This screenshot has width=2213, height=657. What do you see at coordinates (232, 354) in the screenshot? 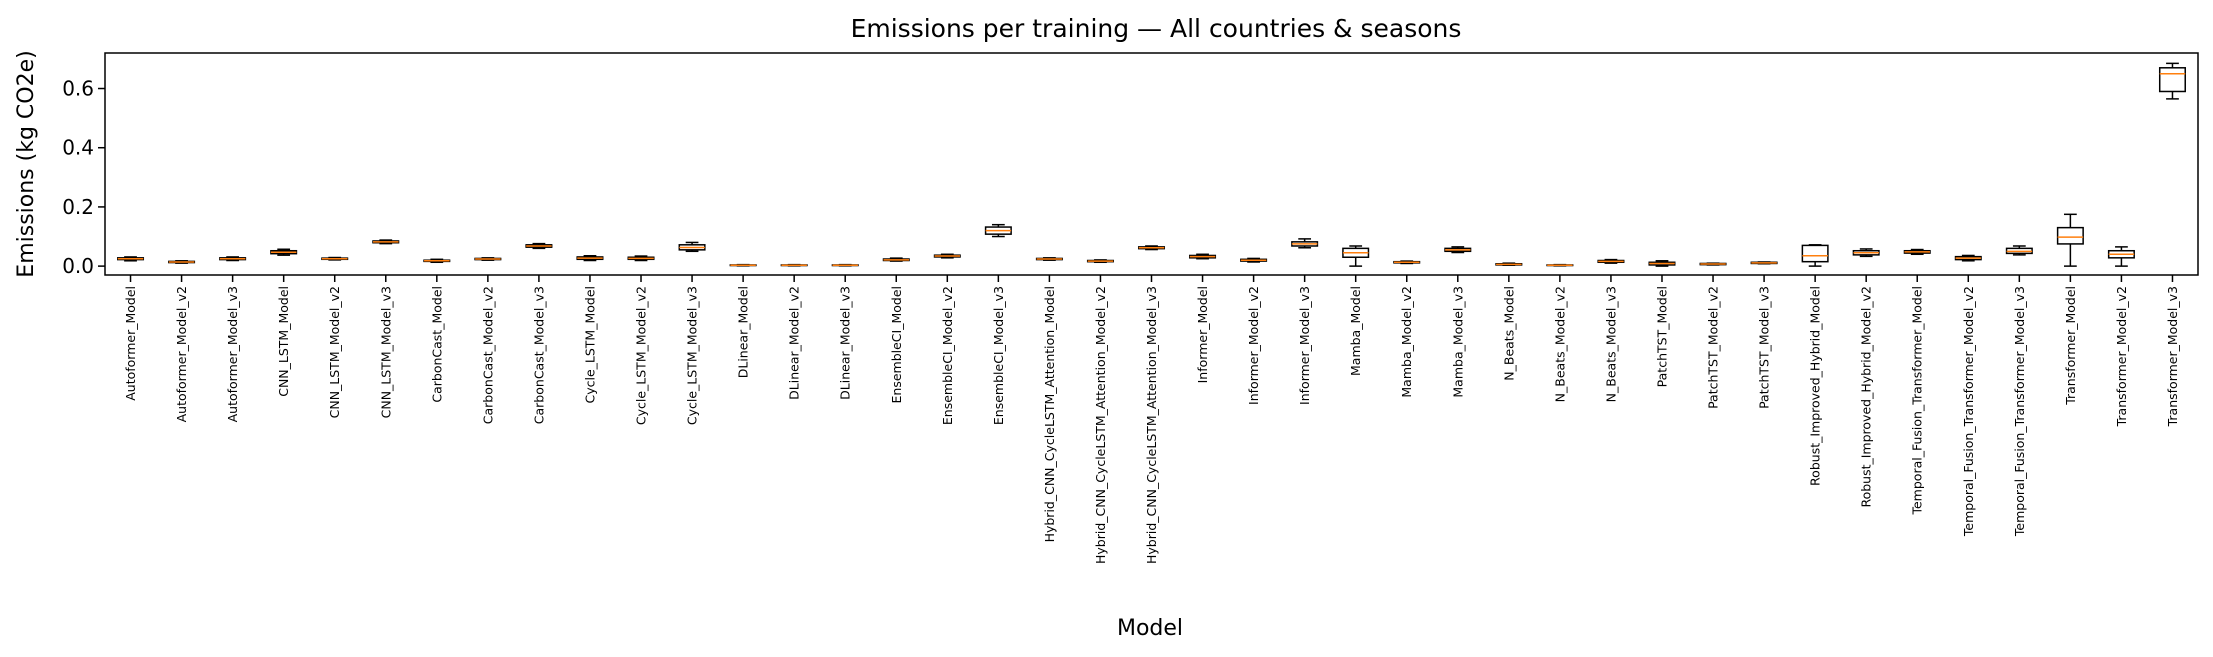
I see `x-tick-label: Autoformer_Model_v3` at bounding box center [232, 354].